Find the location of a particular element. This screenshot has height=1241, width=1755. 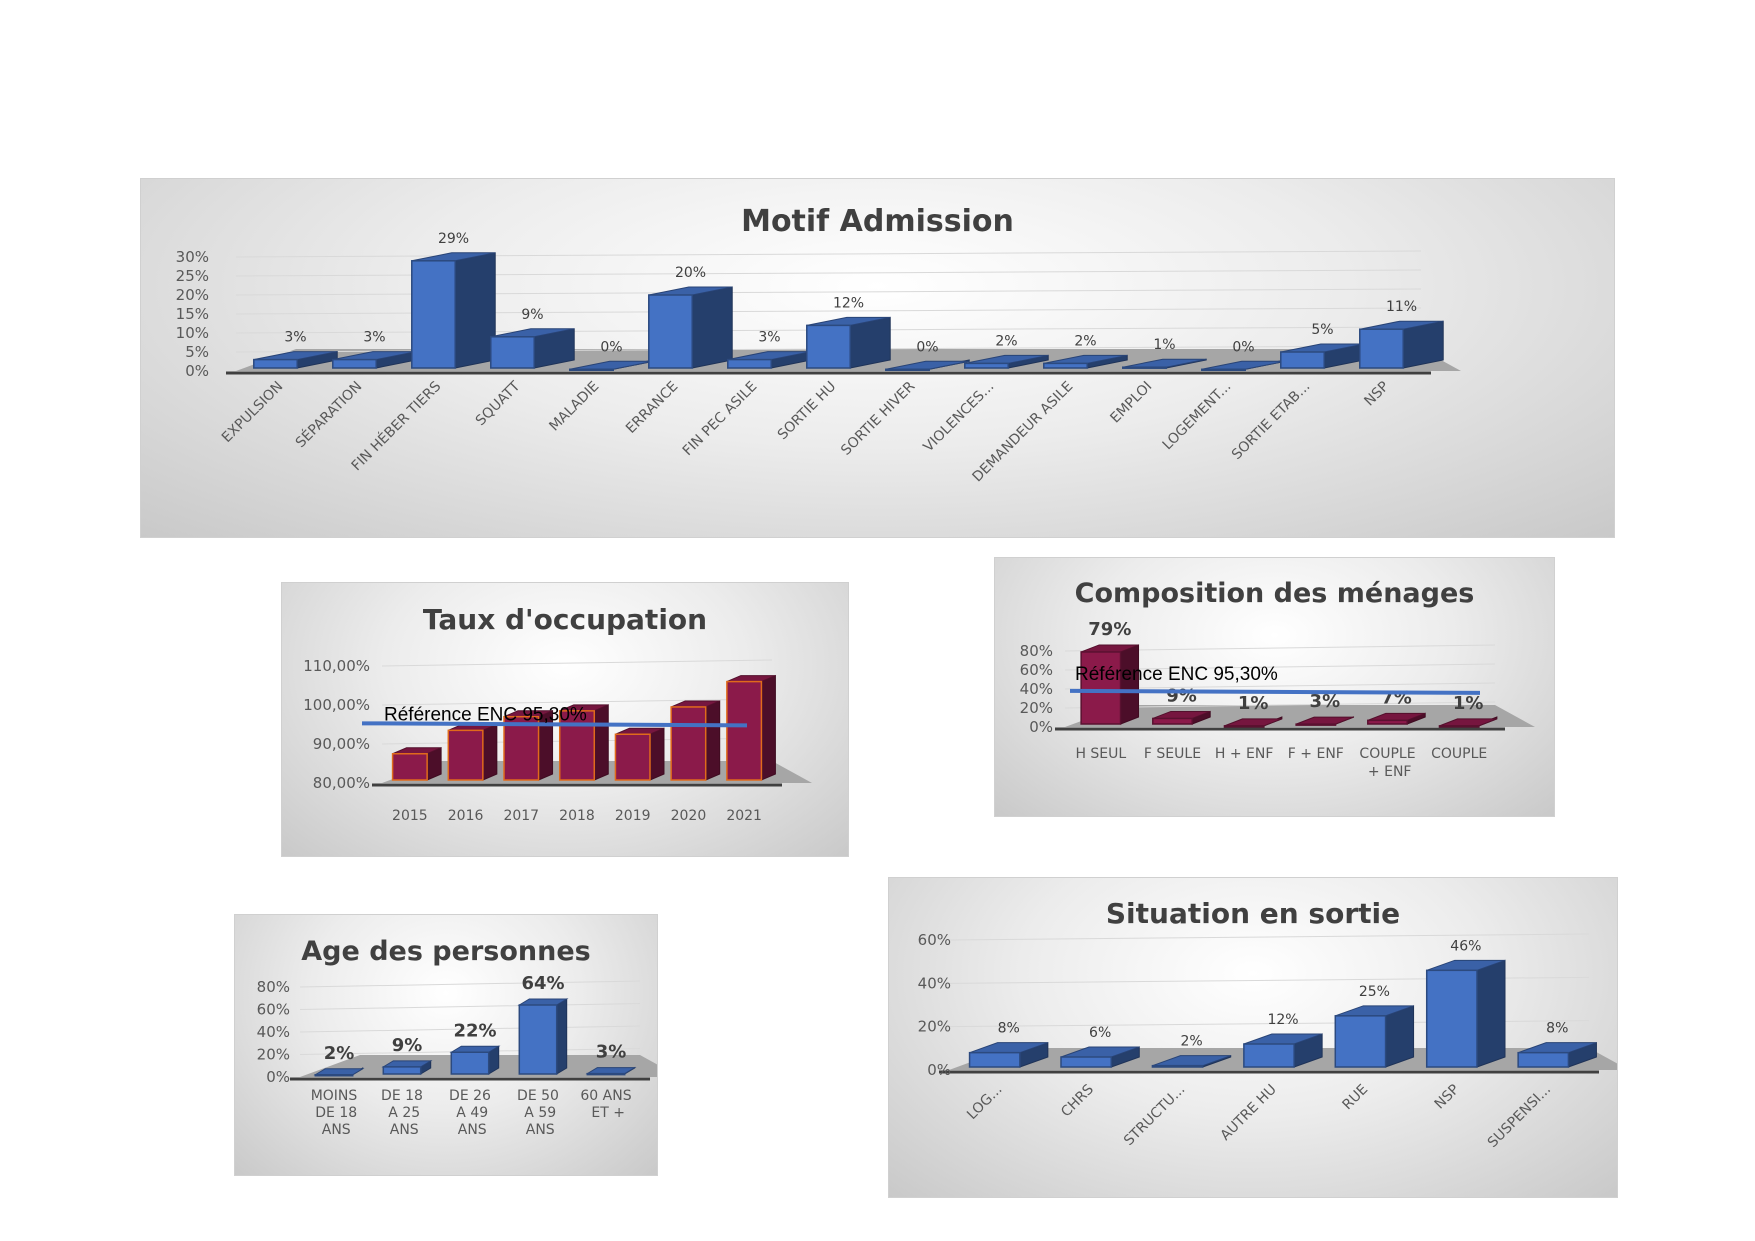

y-tick-label: 15% is located at coordinates (192, 314).